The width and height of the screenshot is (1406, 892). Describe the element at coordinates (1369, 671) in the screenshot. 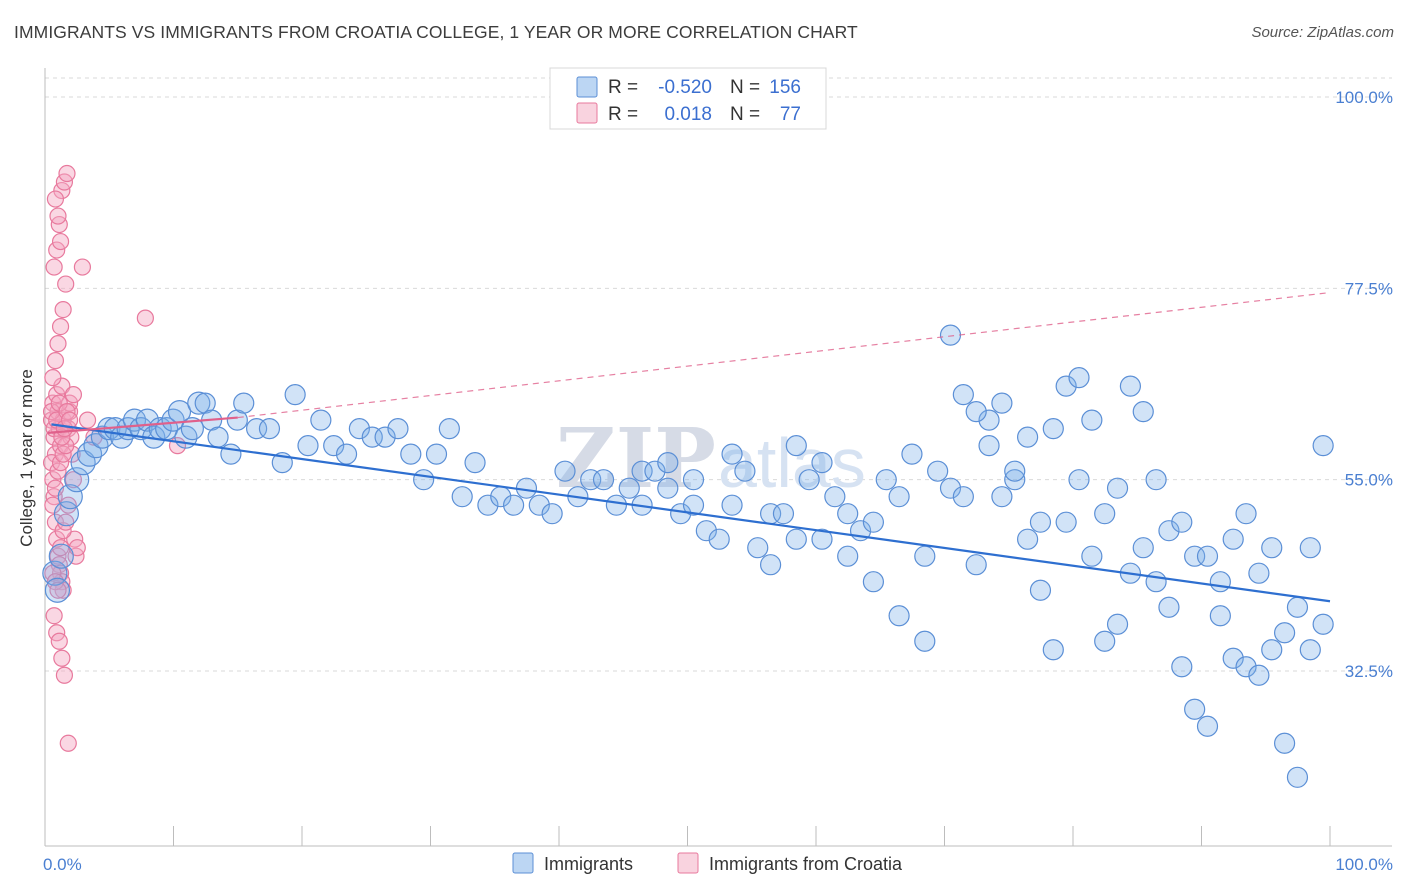

I see `y-tick-label-0: 32.5%` at that location.